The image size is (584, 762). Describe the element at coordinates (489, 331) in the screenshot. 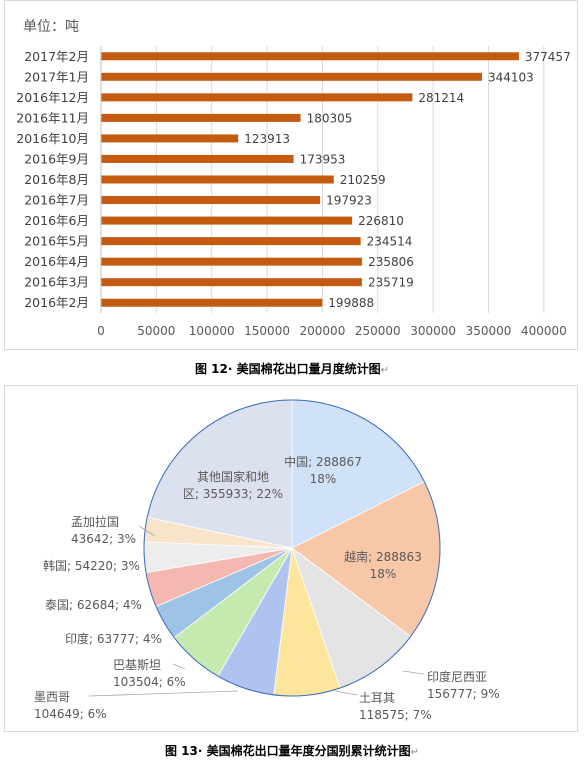

I see `x-tick-label: 350000` at that location.